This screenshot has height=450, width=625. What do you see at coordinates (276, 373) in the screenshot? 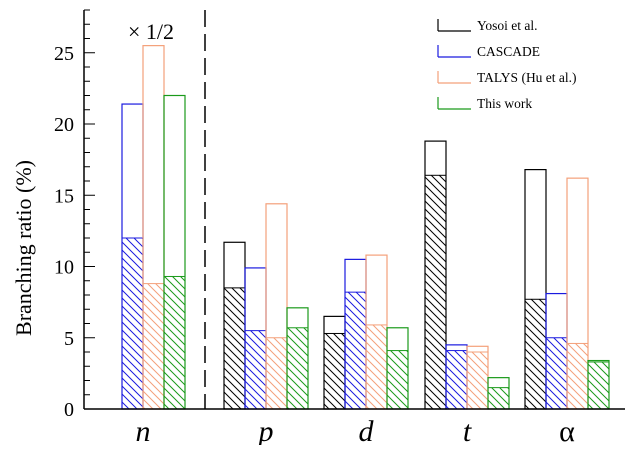
I see `bar-hatched-talys-hu-et-al-p` at bounding box center [276, 373].